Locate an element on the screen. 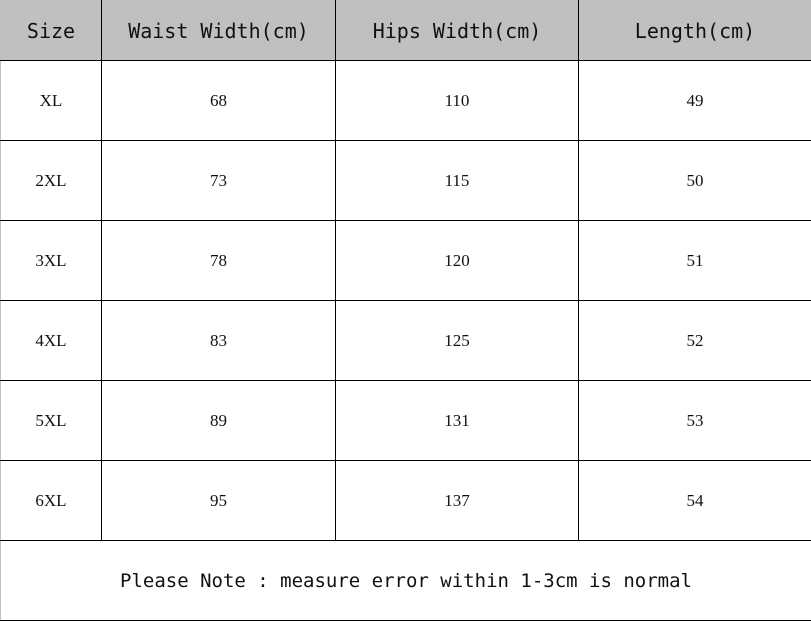 Image resolution: width=811 pixels, height=621 pixels. table-row: 4XL 83 125 52 is located at coordinates (405, 340).